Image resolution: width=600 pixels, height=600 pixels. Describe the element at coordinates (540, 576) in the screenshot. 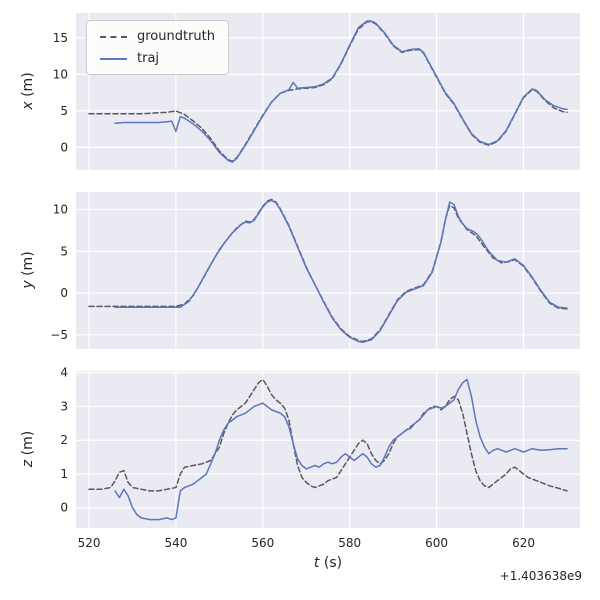

I see `axis-offset-text: +1.403638e9` at that location.